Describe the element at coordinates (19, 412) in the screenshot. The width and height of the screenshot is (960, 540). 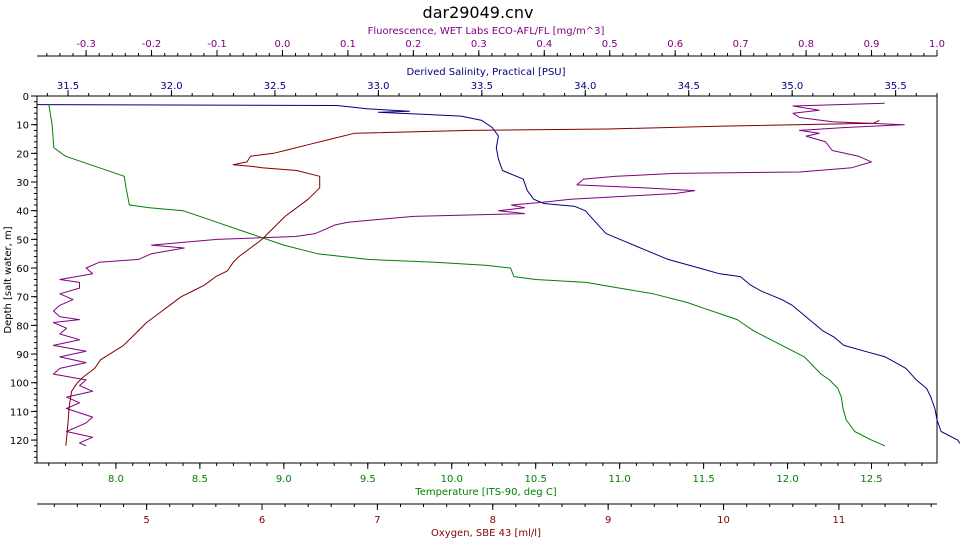
I see `depth-tick-label: 110` at that location.